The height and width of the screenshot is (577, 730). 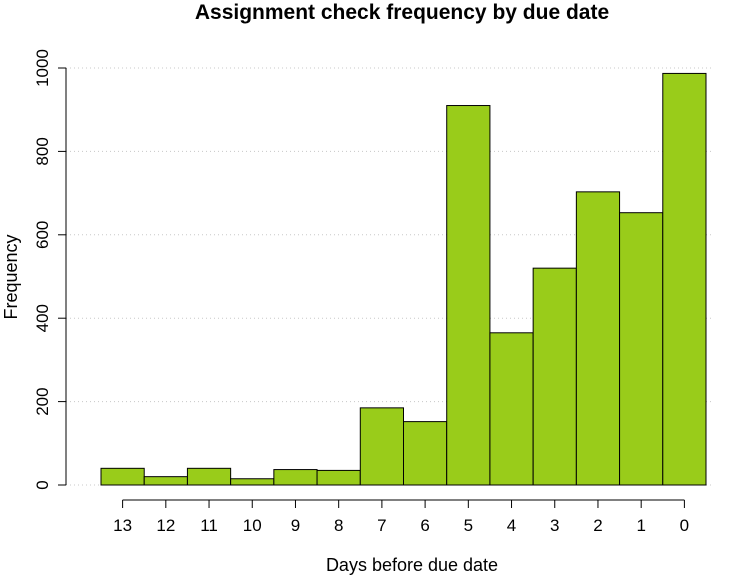 What do you see at coordinates (554, 525) in the screenshot?
I see `x-tick-label: 3` at bounding box center [554, 525].